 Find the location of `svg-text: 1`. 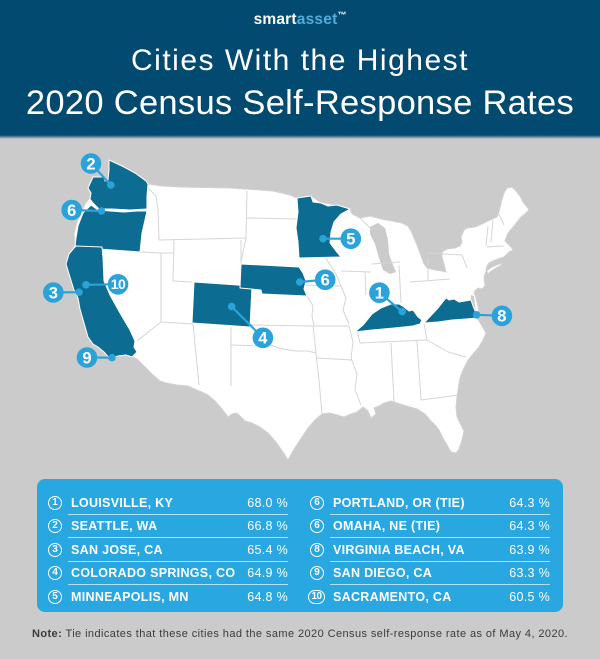

svg-text: 1 is located at coordinates (379, 294).